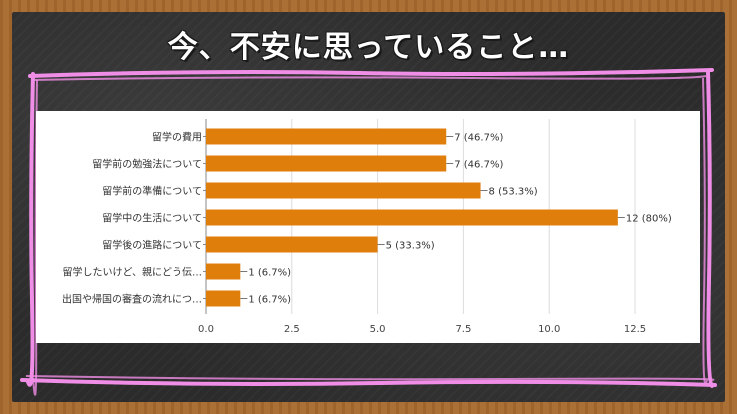 Image resolution: width=737 pixels, height=414 pixels. Describe the element at coordinates (410, 246) in the screenshot. I see `data-label: 5 (33.3%)` at that location.